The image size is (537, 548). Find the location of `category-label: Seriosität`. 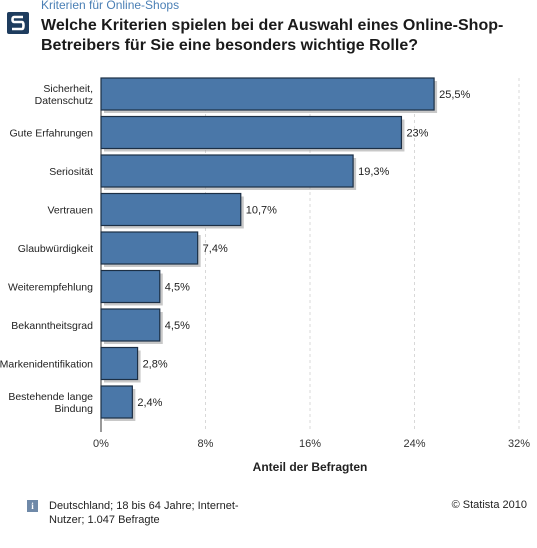

category-label: Seriosität is located at coordinates (71, 172).